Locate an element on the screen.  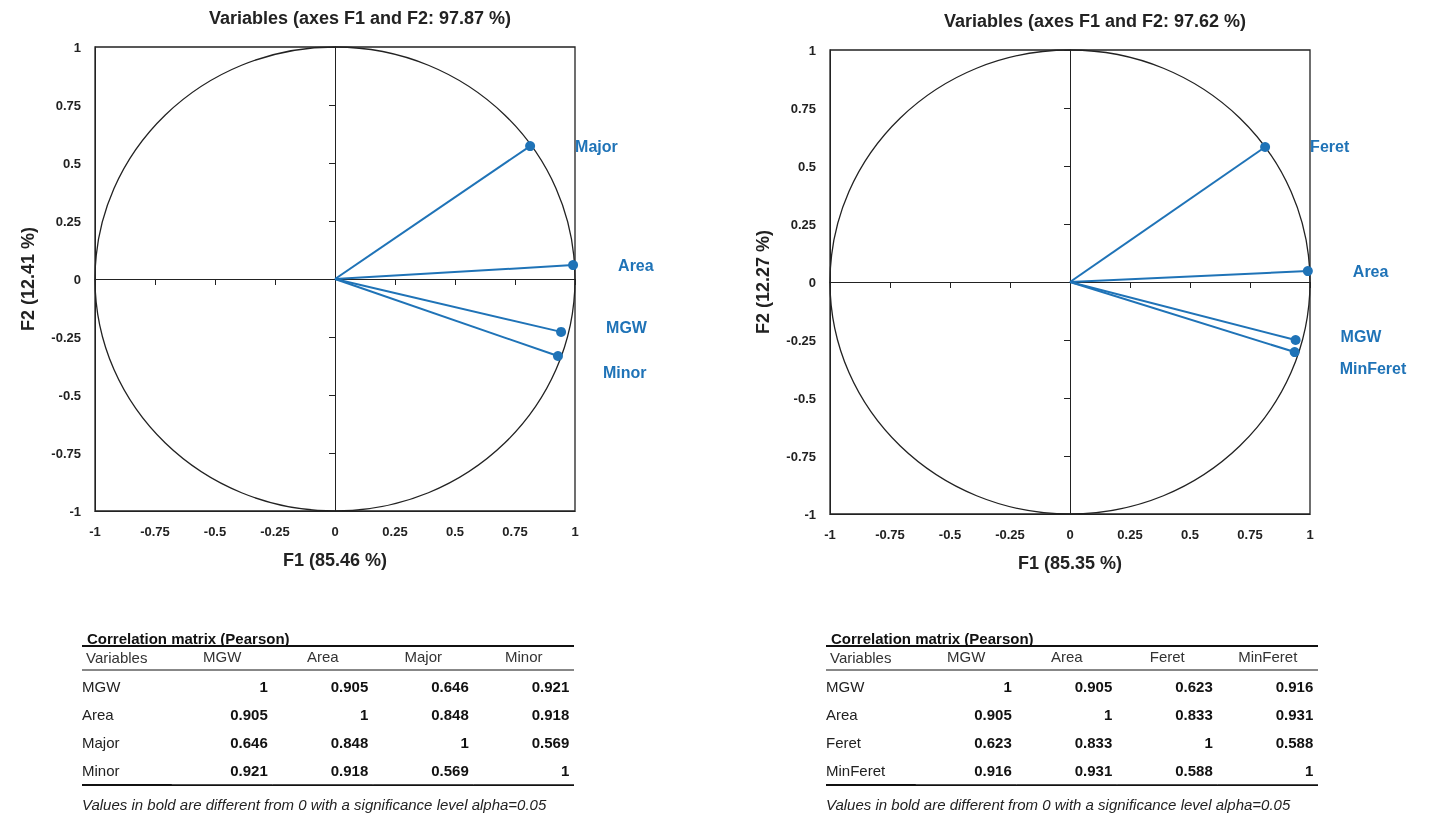
text: MinFeret is located at coordinates (1373, 368).